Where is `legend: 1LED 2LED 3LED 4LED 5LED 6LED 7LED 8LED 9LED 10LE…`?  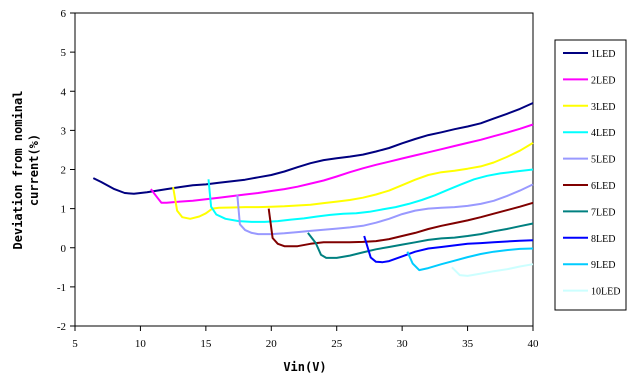
legend: 1LED 2LED 3LED 4LED 5LED 6LED 7LED 8LED 9LED 10LE… is located at coordinates (591, 173).